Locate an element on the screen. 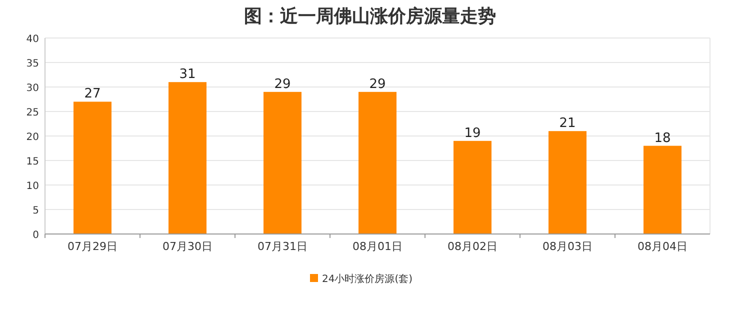  x-tick-label: 07月31日 is located at coordinates (283, 246).